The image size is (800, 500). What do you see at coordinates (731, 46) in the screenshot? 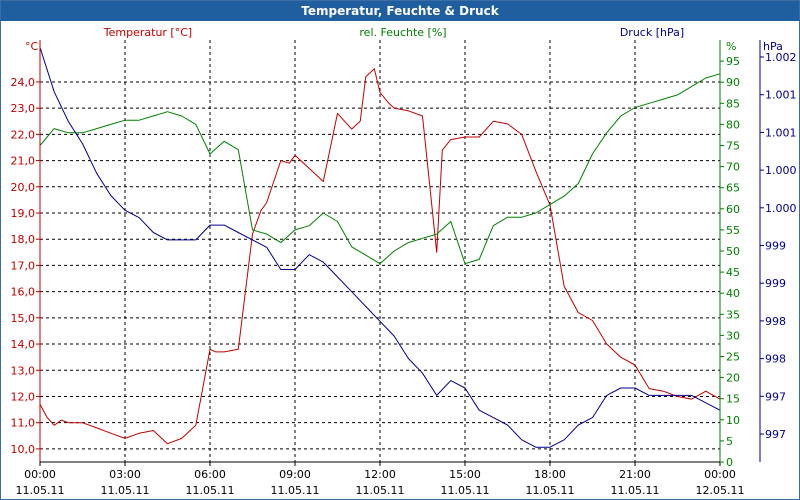
I see `humidity-unit-label: %` at bounding box center [731, 46].